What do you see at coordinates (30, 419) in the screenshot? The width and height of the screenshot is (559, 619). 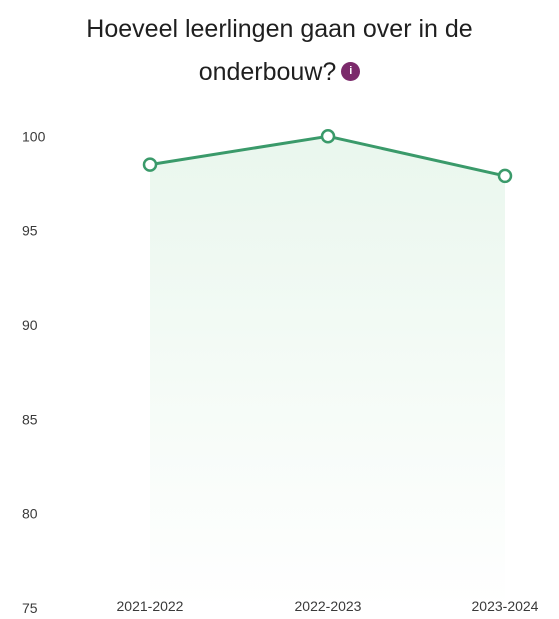 I see `y-tick-label: 85` at bounding box center [30, 419].